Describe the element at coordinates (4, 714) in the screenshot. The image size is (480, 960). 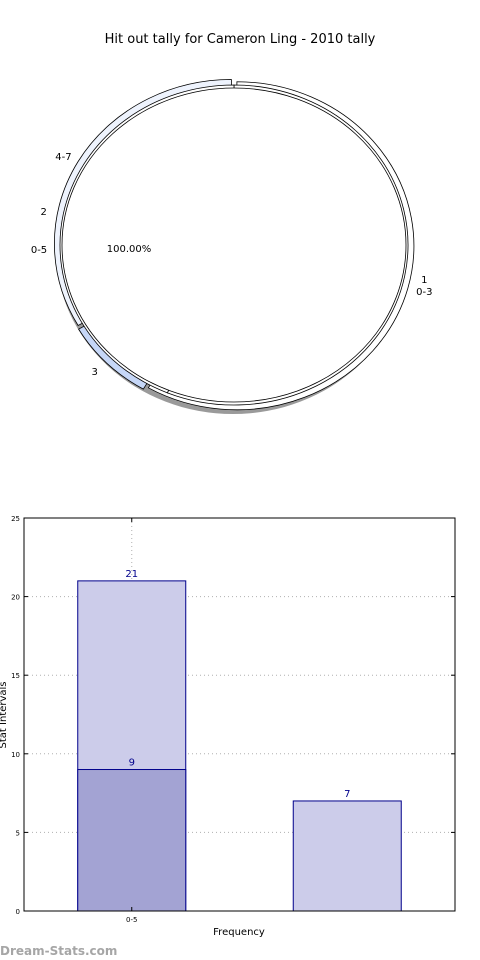
I see `y-axis-label: Stat Intervals` at that location.